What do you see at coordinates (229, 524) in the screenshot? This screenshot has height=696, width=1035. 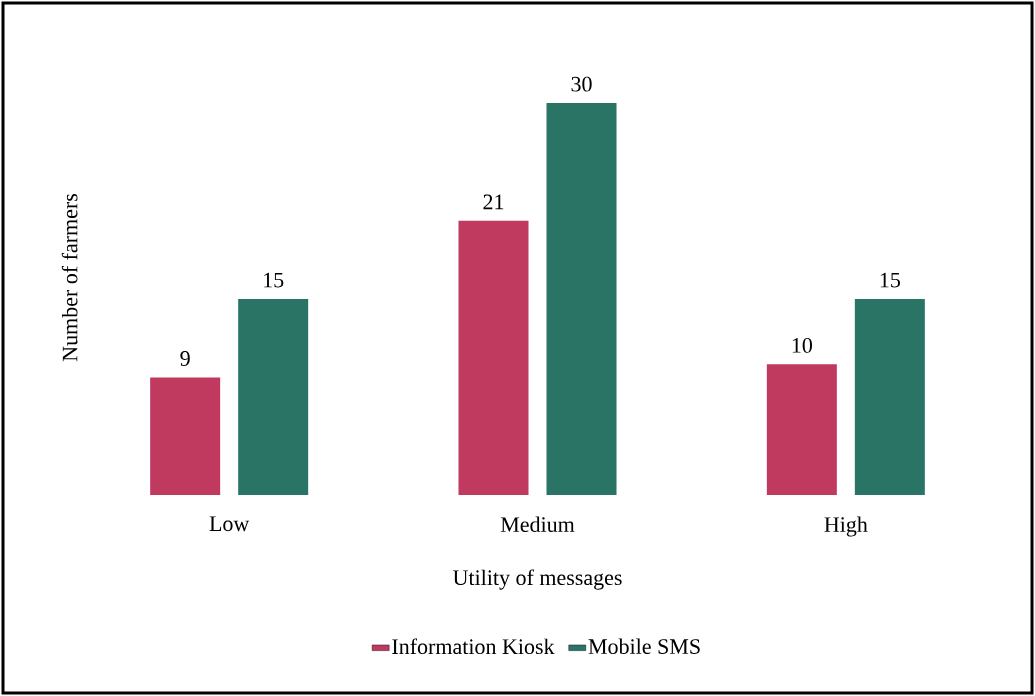 I see `x-tick-label: Low` at bounding box center [229, 524].